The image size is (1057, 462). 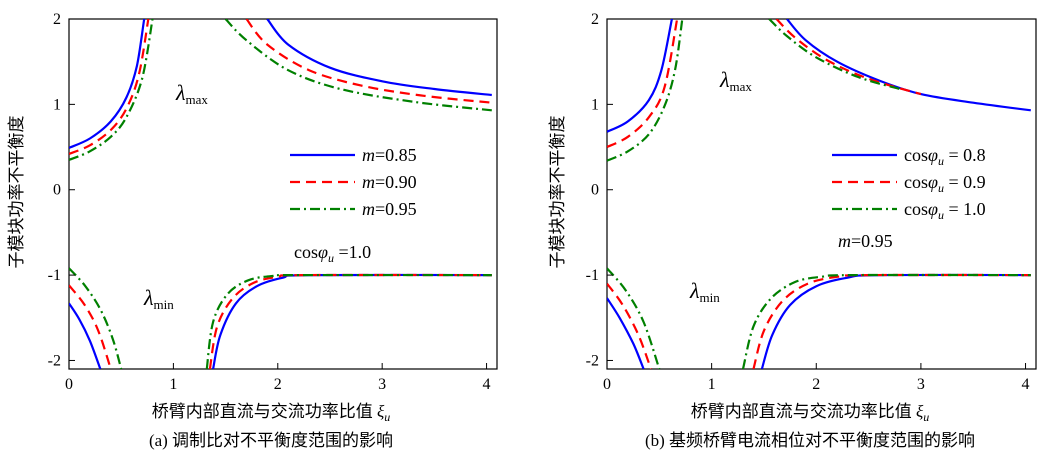 I want to click on lambda-max-label-a: λmax, so click(x=191, y=93).